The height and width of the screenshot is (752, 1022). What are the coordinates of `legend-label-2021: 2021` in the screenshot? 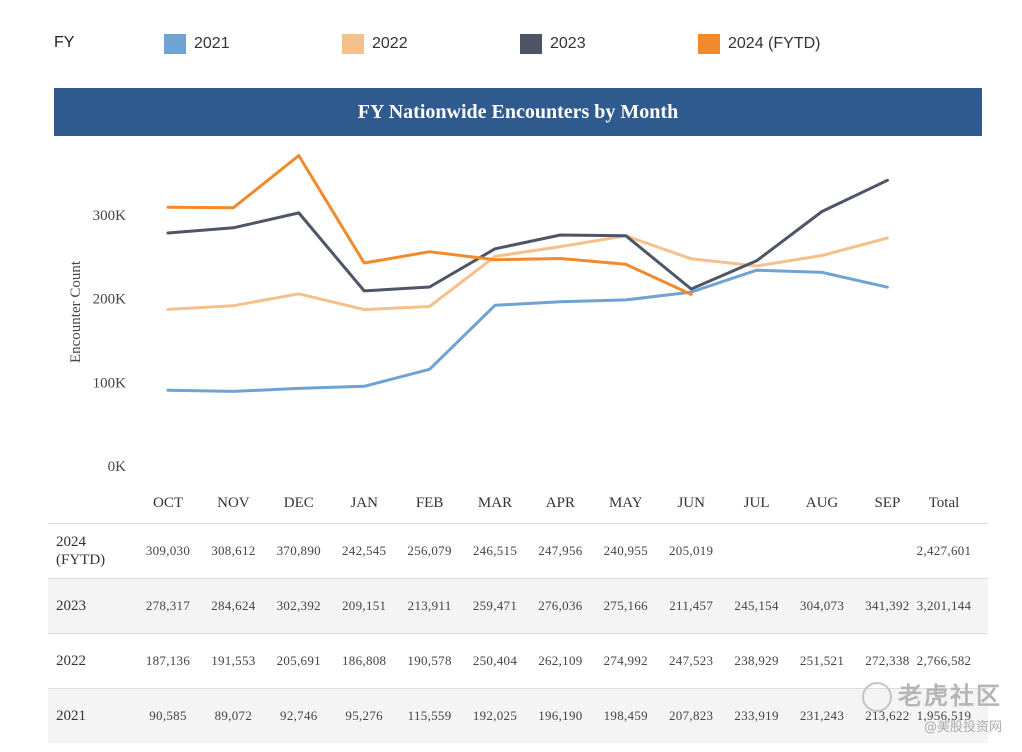 It's located at (212, 43).